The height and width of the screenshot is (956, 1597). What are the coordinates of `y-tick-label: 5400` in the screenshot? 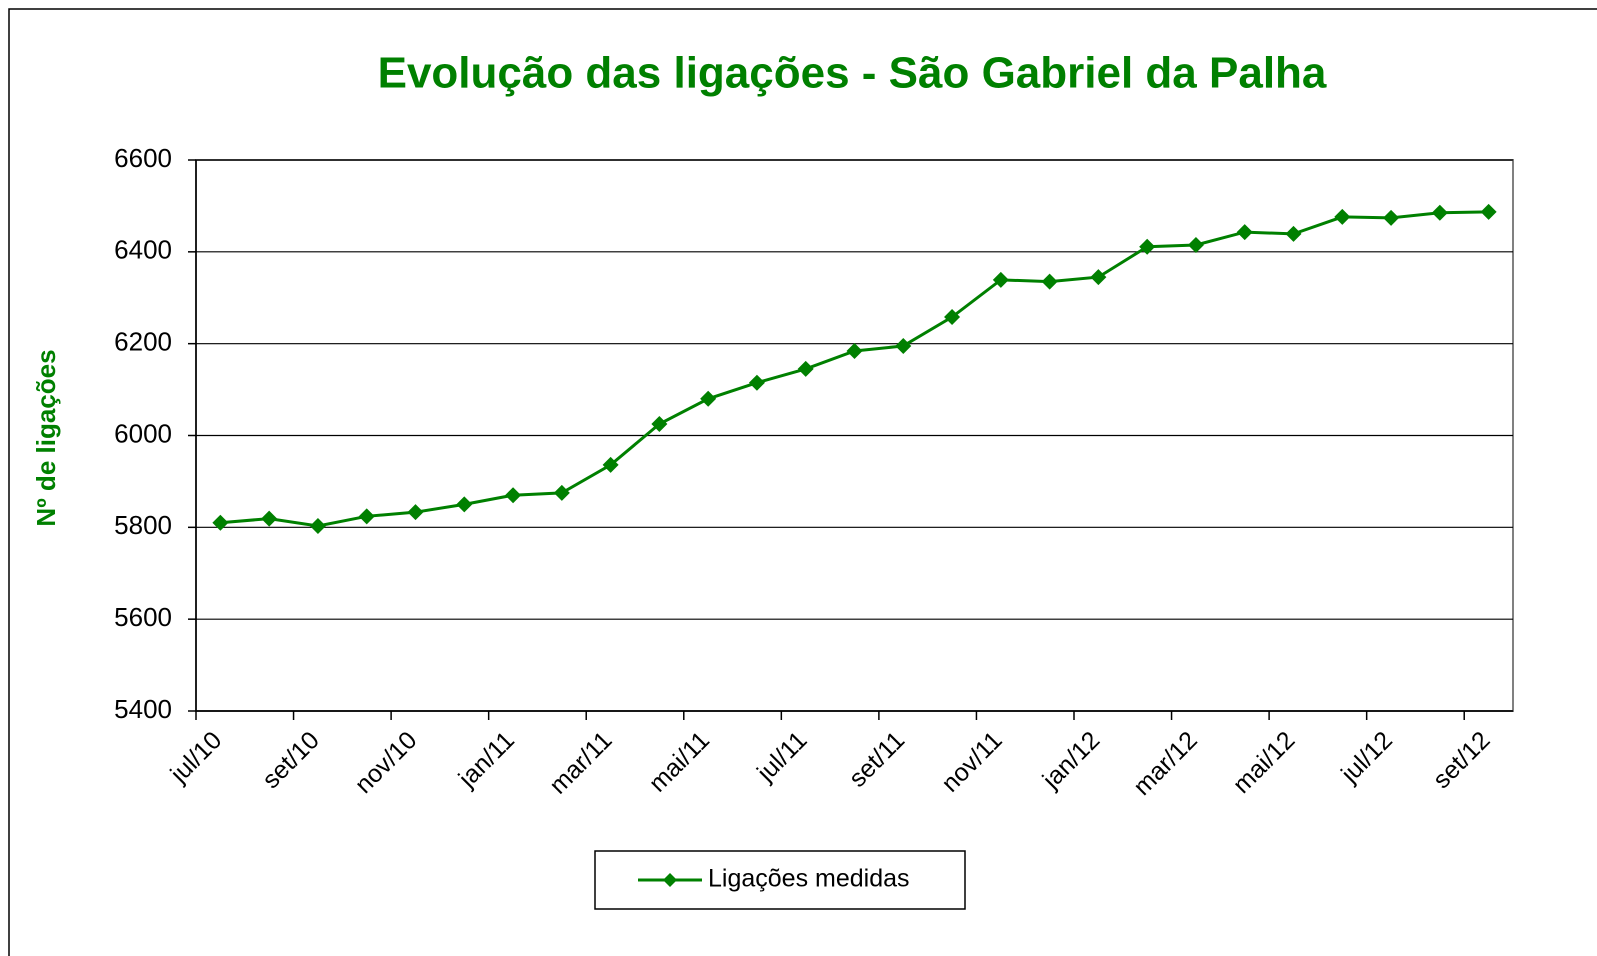 It's located at (143, 709).